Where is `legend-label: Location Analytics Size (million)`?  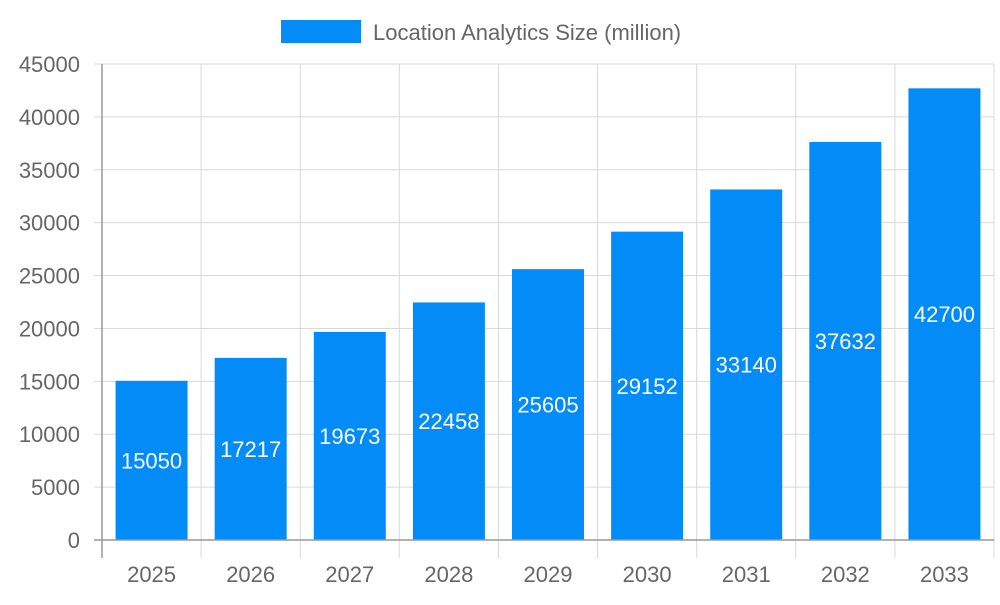 legend-label: Location Analytics Size (million) is located at coordinates (527, 32).